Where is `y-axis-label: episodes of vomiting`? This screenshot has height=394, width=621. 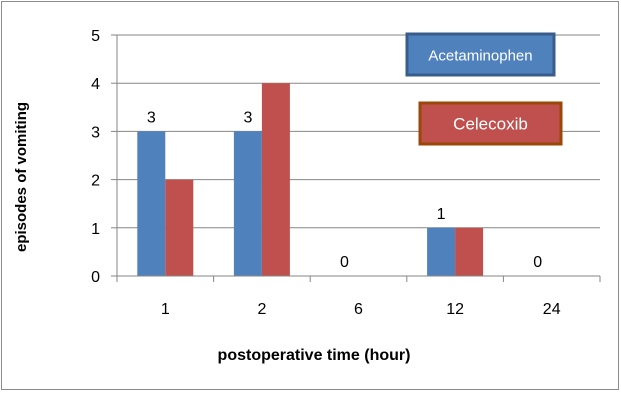
y-axis-label: episodes of vomiting is located at coordinates (21, 177).